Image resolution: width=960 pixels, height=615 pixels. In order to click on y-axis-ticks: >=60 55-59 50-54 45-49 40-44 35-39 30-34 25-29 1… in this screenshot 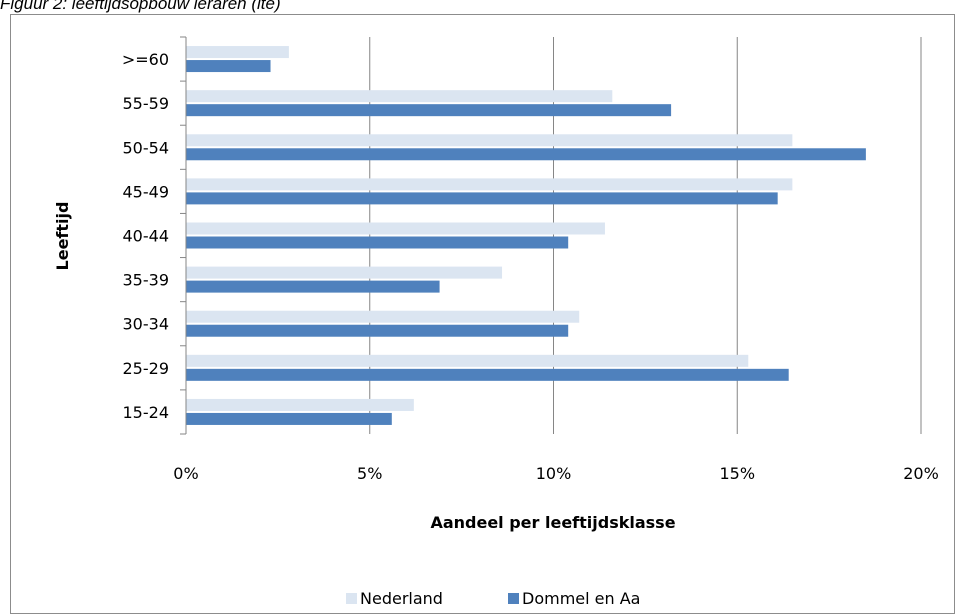, I will do `click(154, 235)`.